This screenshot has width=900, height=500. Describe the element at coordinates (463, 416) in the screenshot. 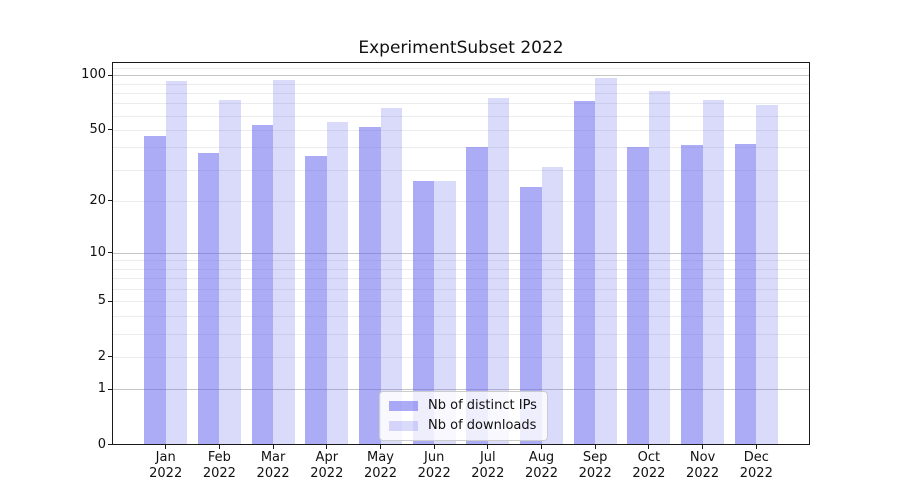

I see `legend: Nb of distinct IPs Nb of downloads` at that location.